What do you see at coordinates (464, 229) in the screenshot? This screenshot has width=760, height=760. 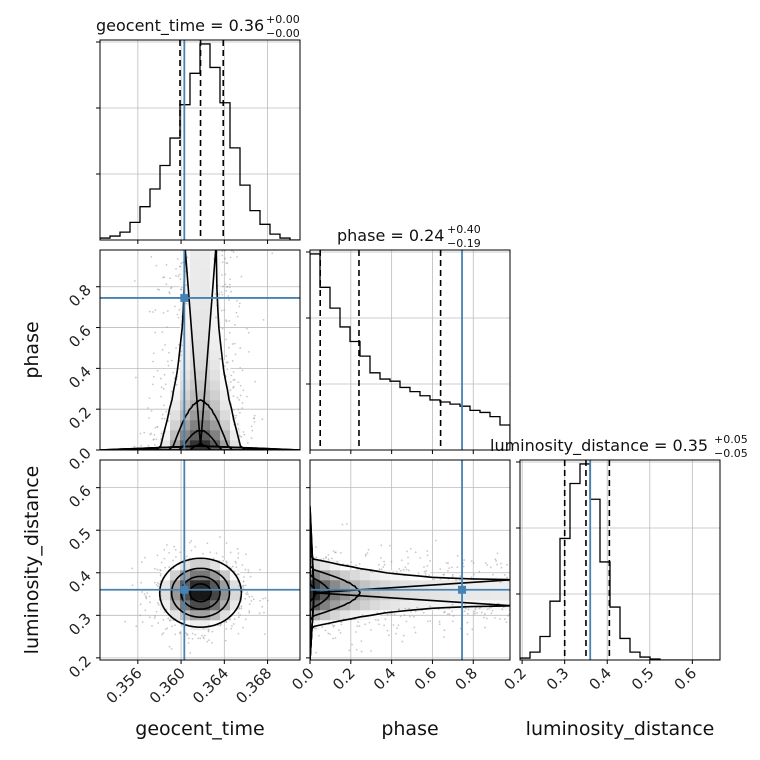 I see `title-phase-plus: +0.40` at bounding box center [464, 229].